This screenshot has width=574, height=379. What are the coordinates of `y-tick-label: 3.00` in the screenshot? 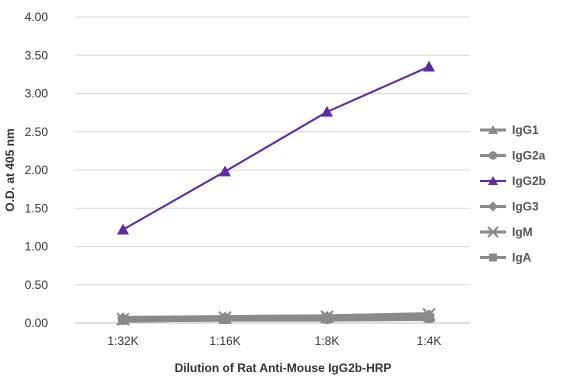 It's located at (37, 94).